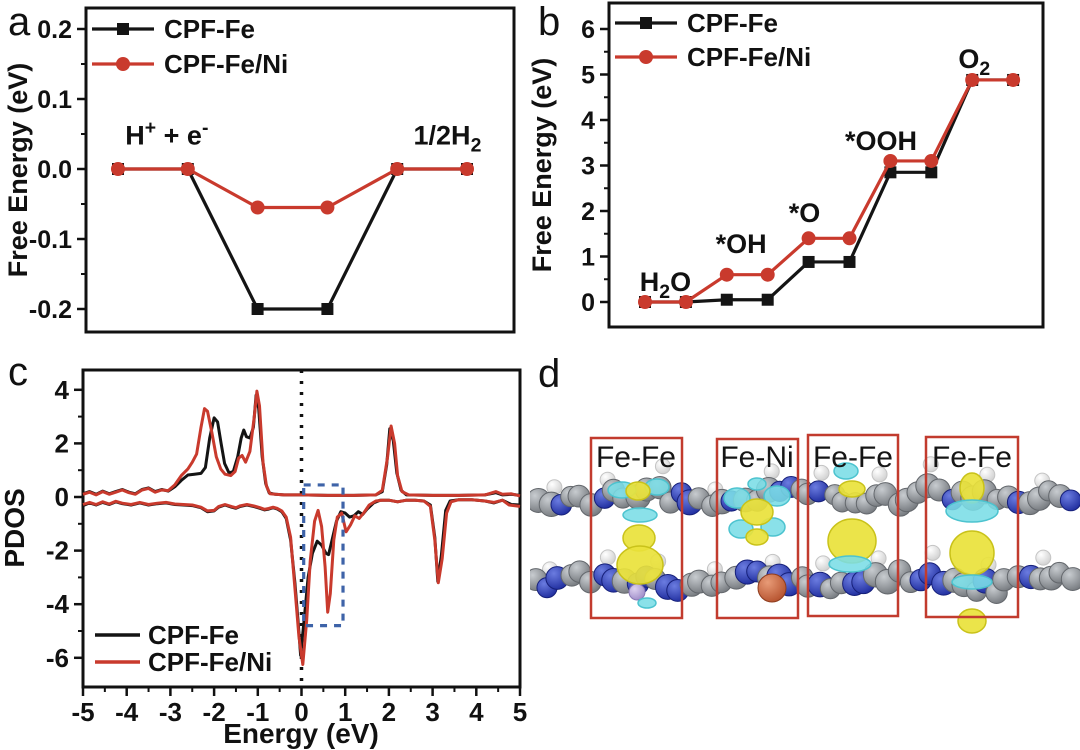 This screenshot has height=750, width=1080. I want to click on state-annotation: O2, so click(974, 62).